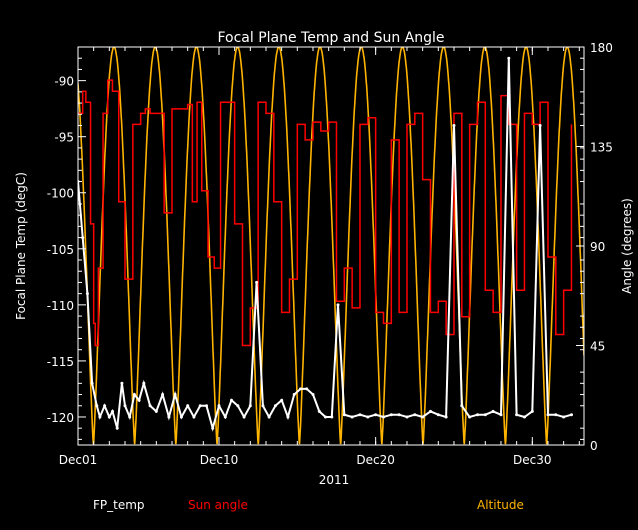 Image resolution: width=638 pixels, height=530 pixels. Describe the element at coordinates (597, 247) in the screenshot. I see `y2-tick-label: 90` at that location.